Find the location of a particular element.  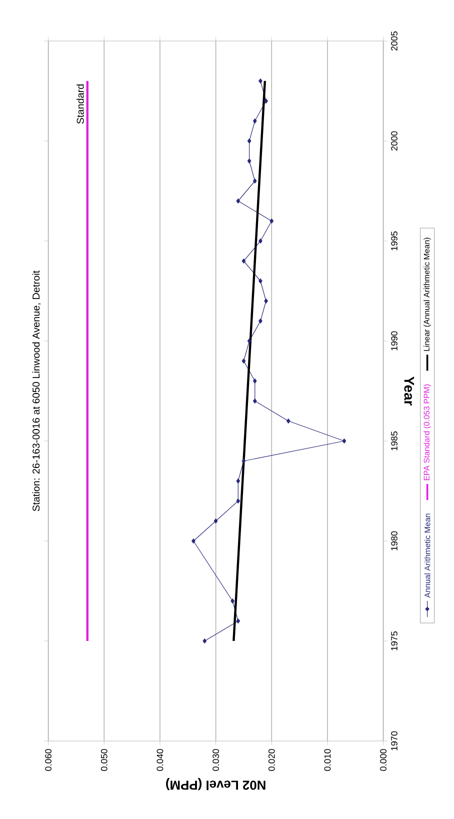

y-tick-label: 1975 is located at coordinates (394, 640).